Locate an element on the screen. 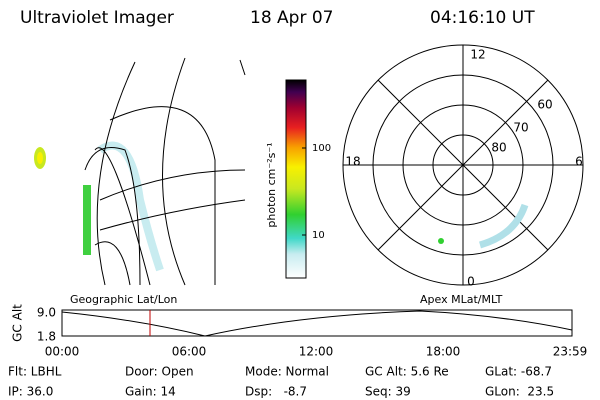  altitude-plot: GC Alt 9.0 1.8 is located at coordinates (292, 324).